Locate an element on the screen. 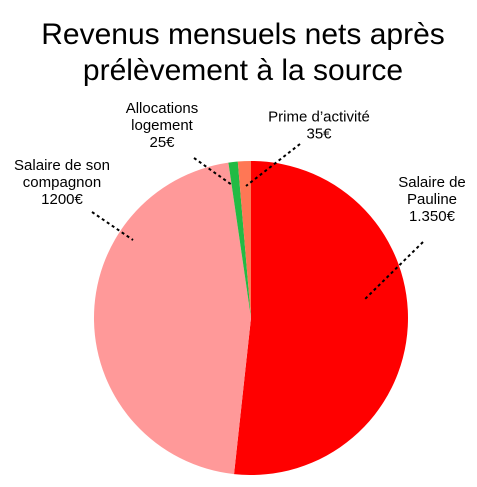  leader-line-allocations-logement is located at coordinates (213, 171).